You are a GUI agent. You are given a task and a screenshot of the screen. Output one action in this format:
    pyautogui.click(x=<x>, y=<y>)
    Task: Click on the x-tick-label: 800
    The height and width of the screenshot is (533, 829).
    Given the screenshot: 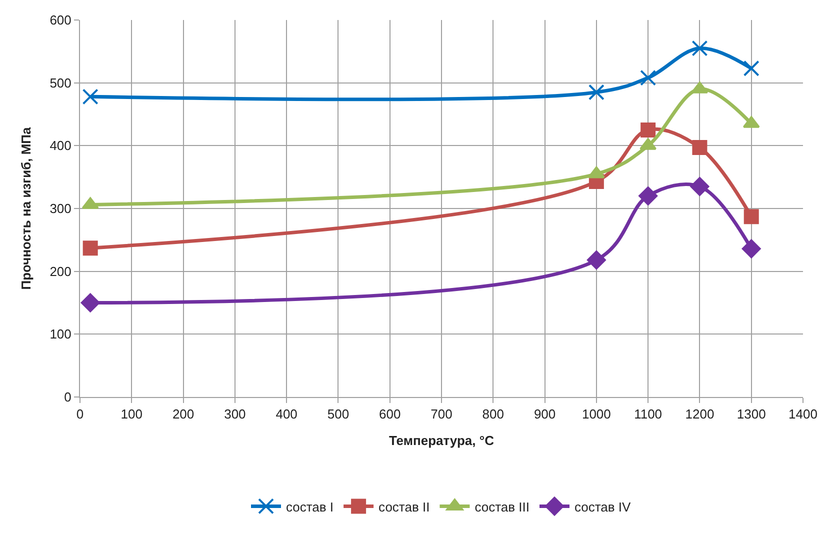 What is the action you would take?
    pyautogui.click(x=493, y=414)
    